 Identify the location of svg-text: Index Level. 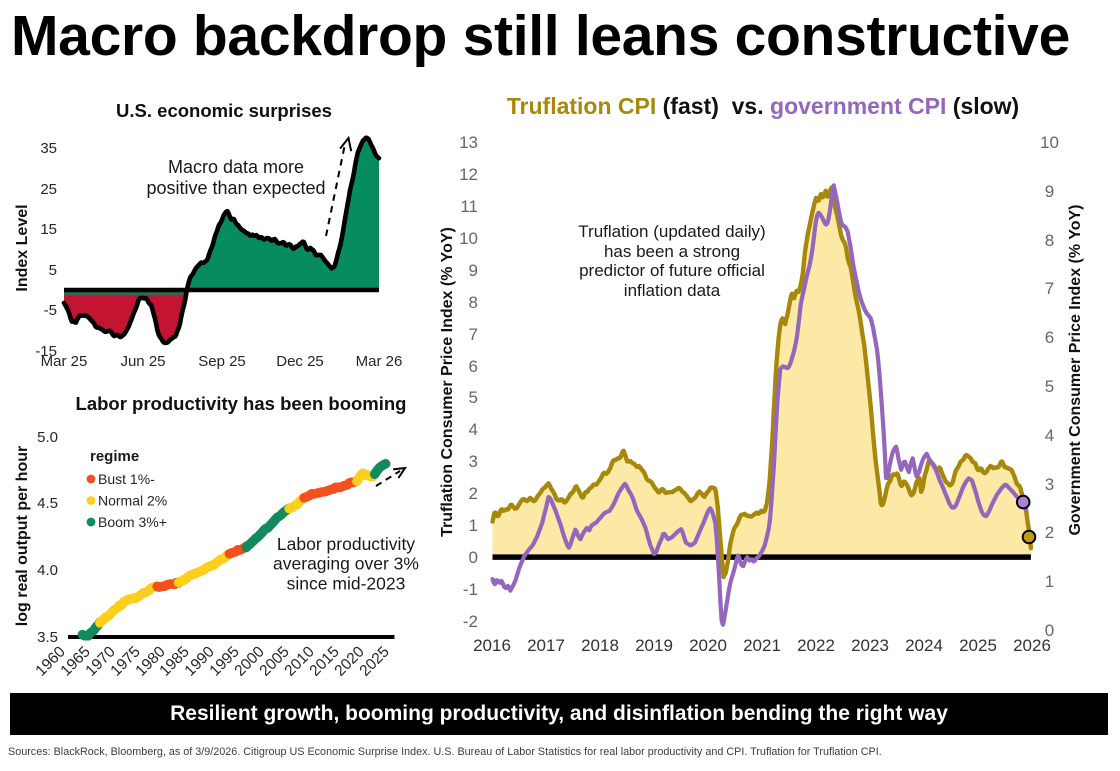
(22, 247).